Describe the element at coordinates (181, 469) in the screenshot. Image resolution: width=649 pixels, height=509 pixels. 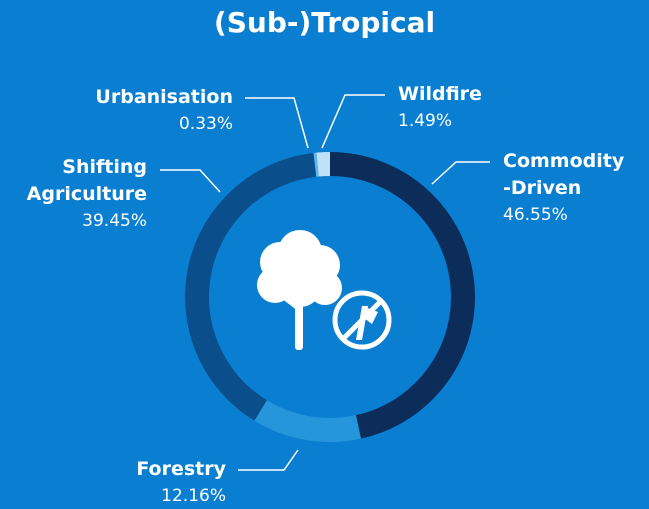
I see `segment-name: Forestry` at that location.